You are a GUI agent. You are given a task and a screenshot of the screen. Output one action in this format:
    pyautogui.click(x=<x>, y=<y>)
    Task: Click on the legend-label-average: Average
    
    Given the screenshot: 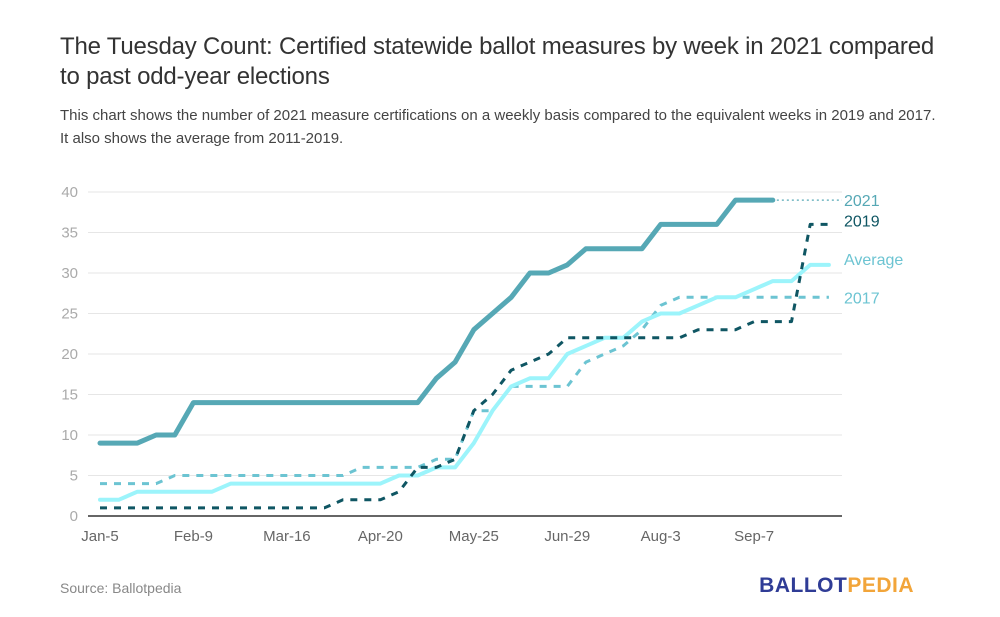 What is the action you would take?
    pyautogui.click(x=873, y=260)
    